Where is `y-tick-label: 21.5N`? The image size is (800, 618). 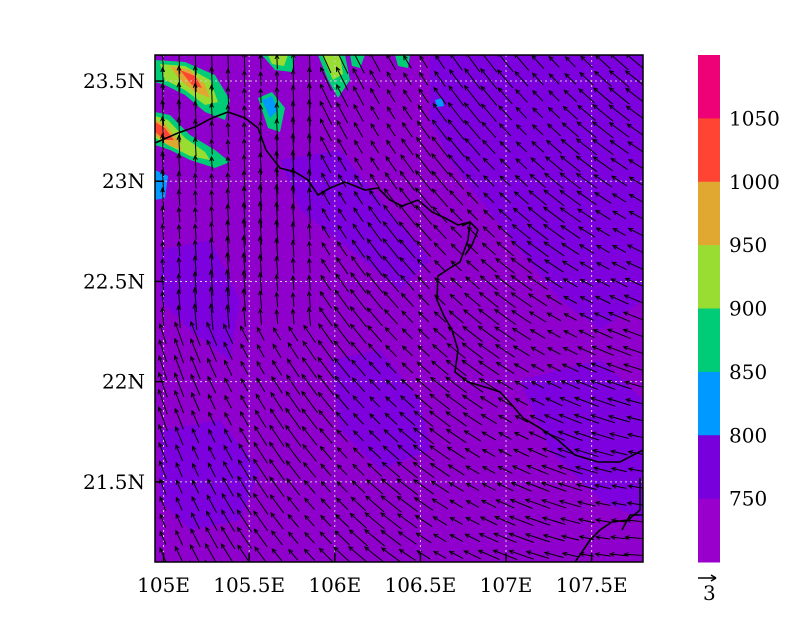 y-tick-label: 21.5N is located at coordinates (114, 482).